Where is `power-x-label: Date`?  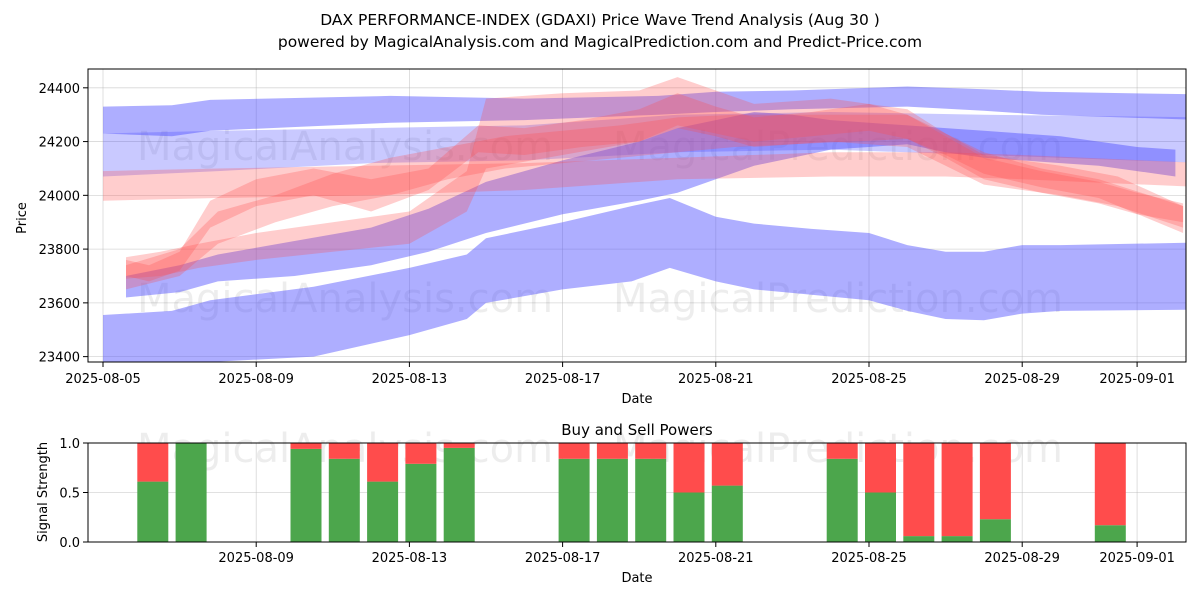 power-x-label: Date is located at coordinates (636, 578).